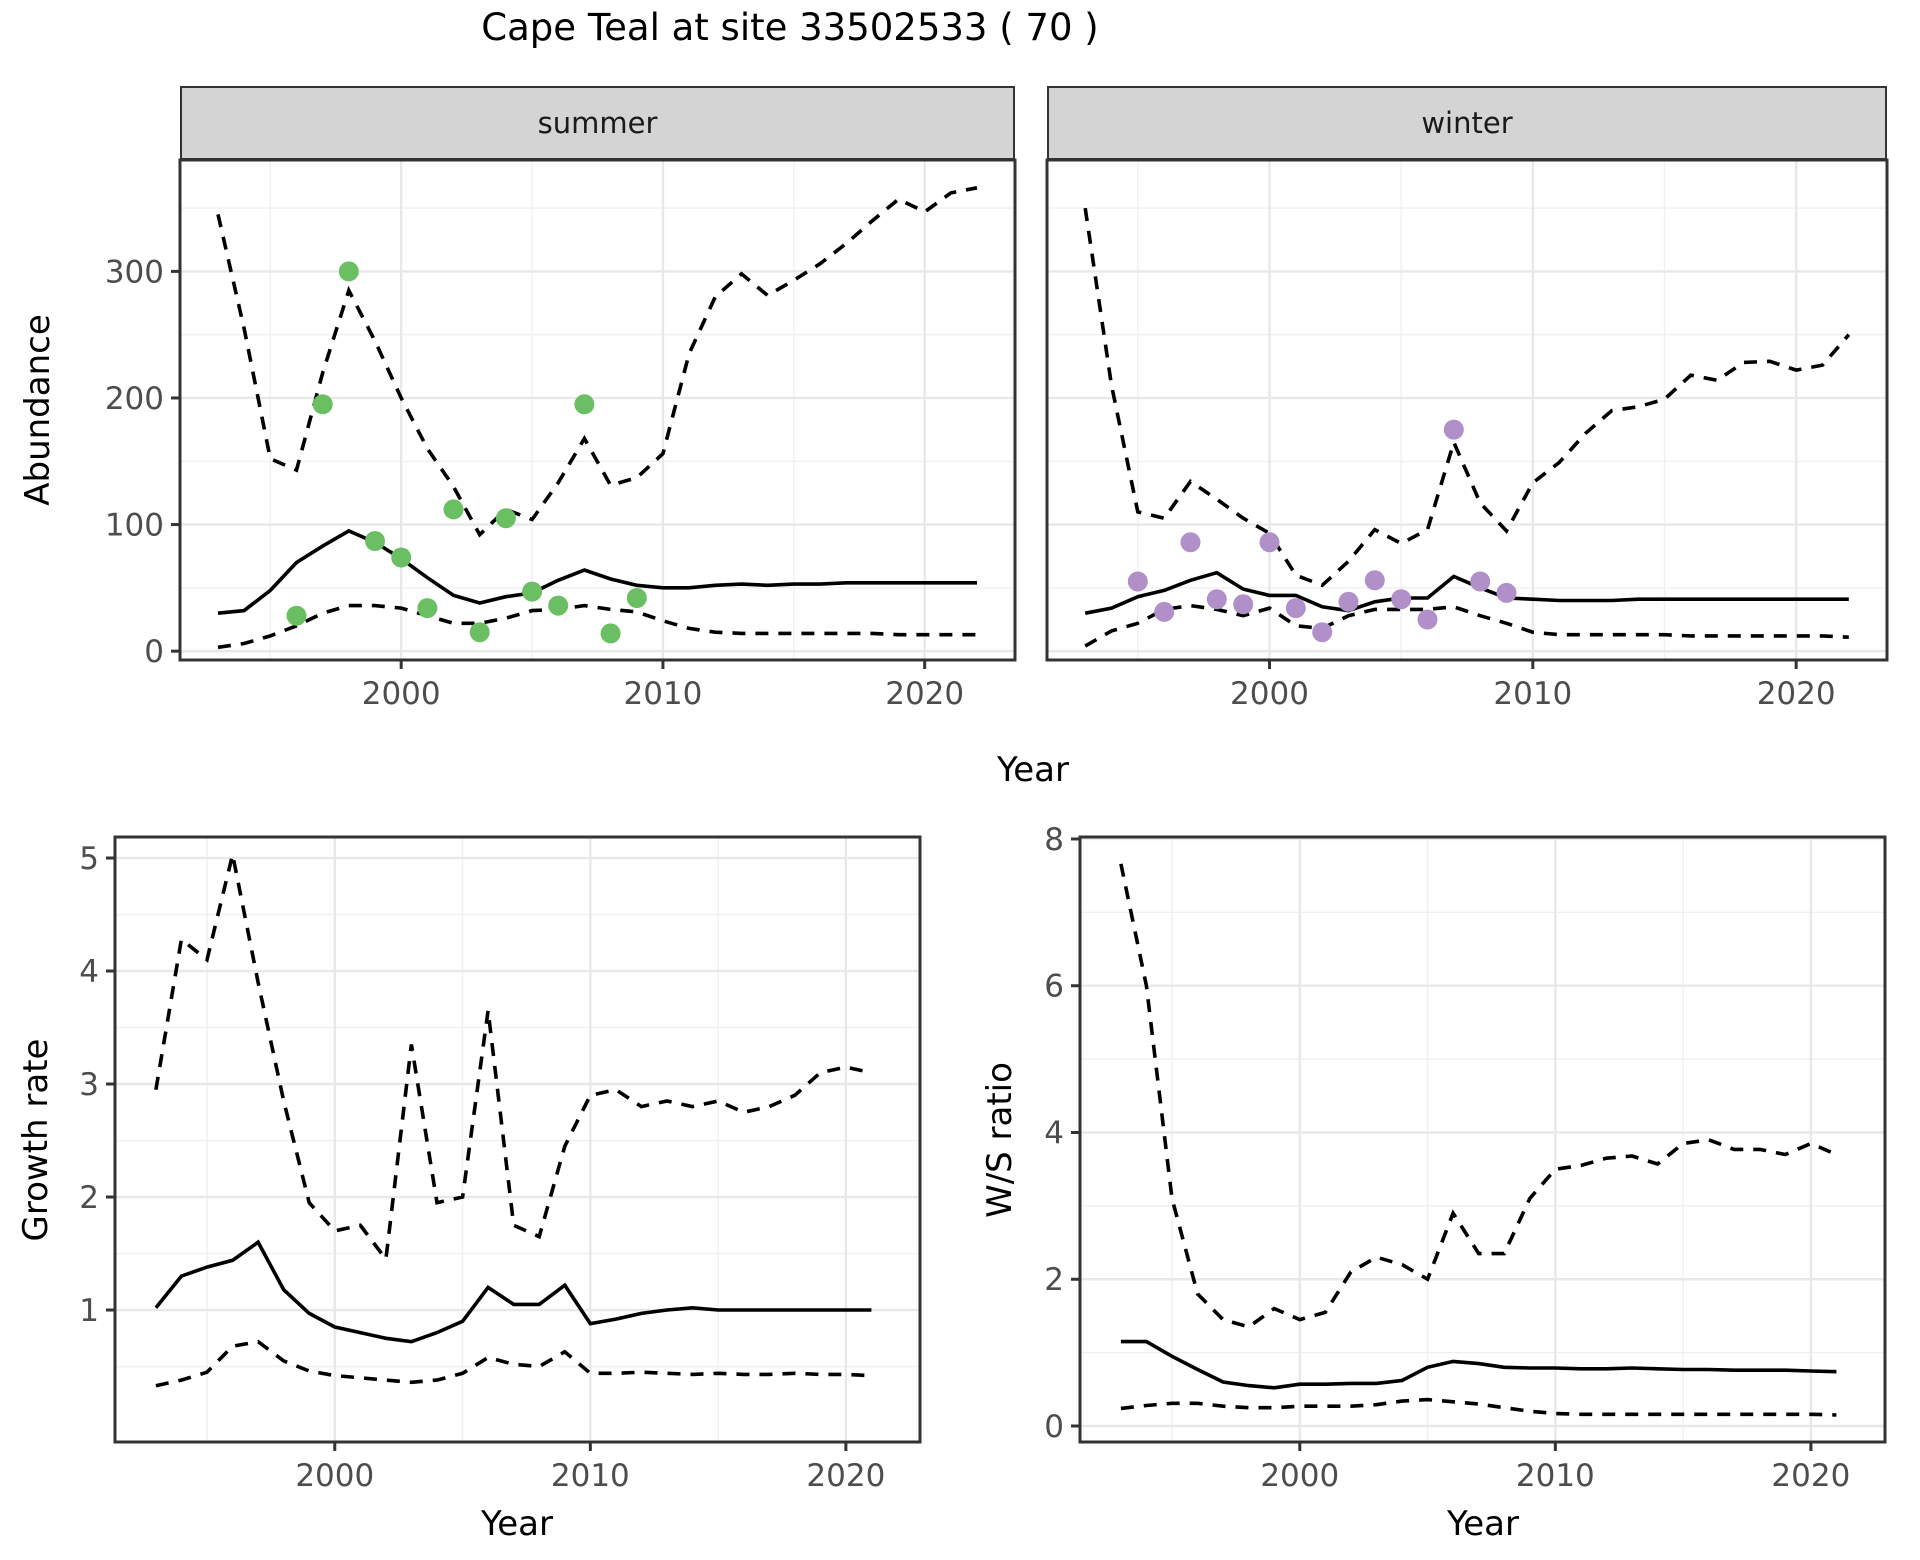  Describe the element at coordinates (89, 859) in the screenshot. I see `y-tick-label: 5` at that location.